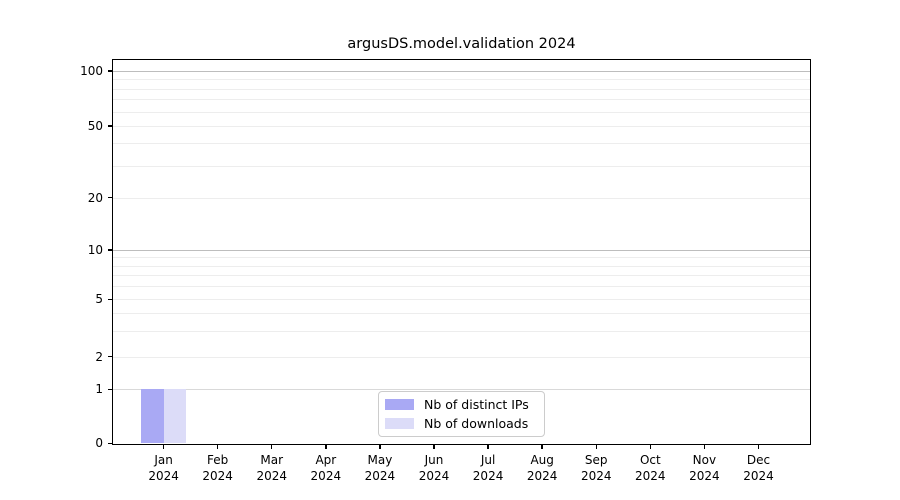  I want to click on bar-distinct-ips, so click(152, 416).